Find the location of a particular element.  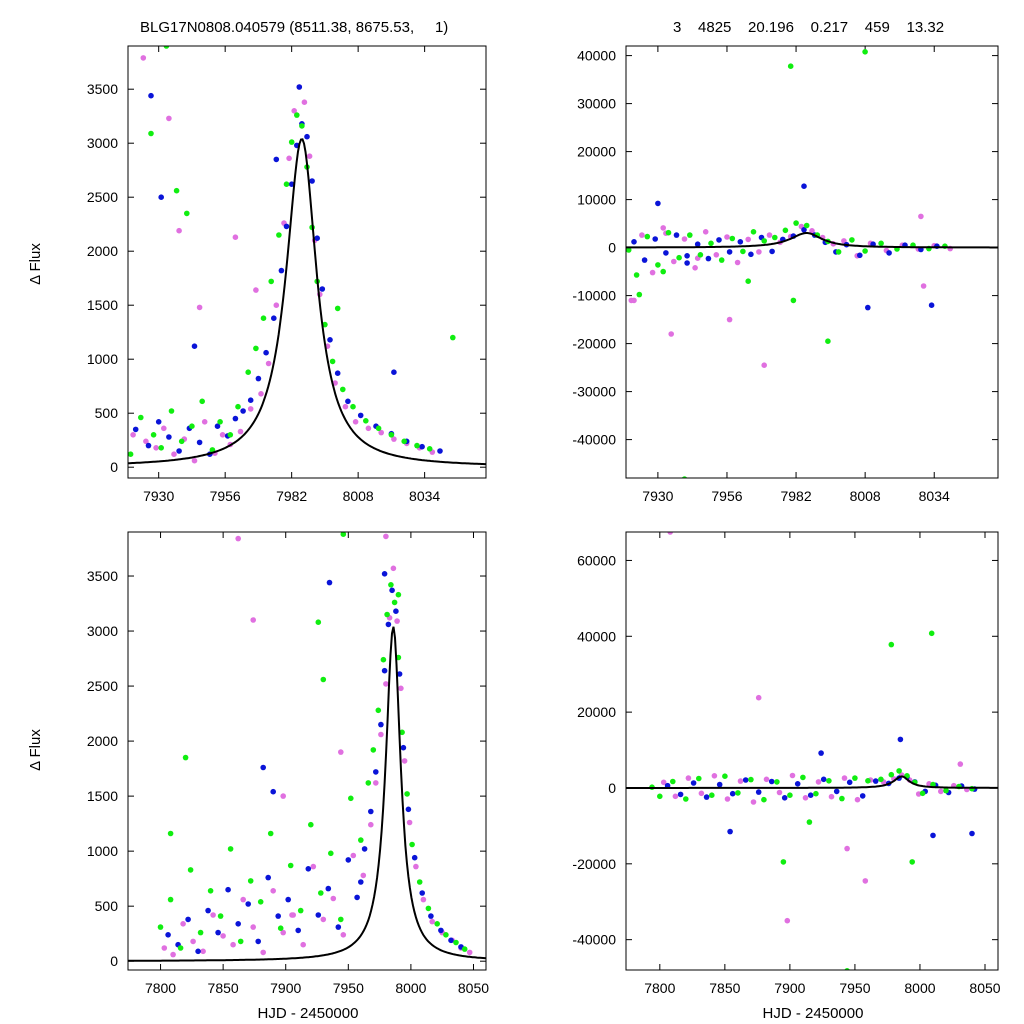

y-tick-label: 1000 is located at coordinates (102, 851).